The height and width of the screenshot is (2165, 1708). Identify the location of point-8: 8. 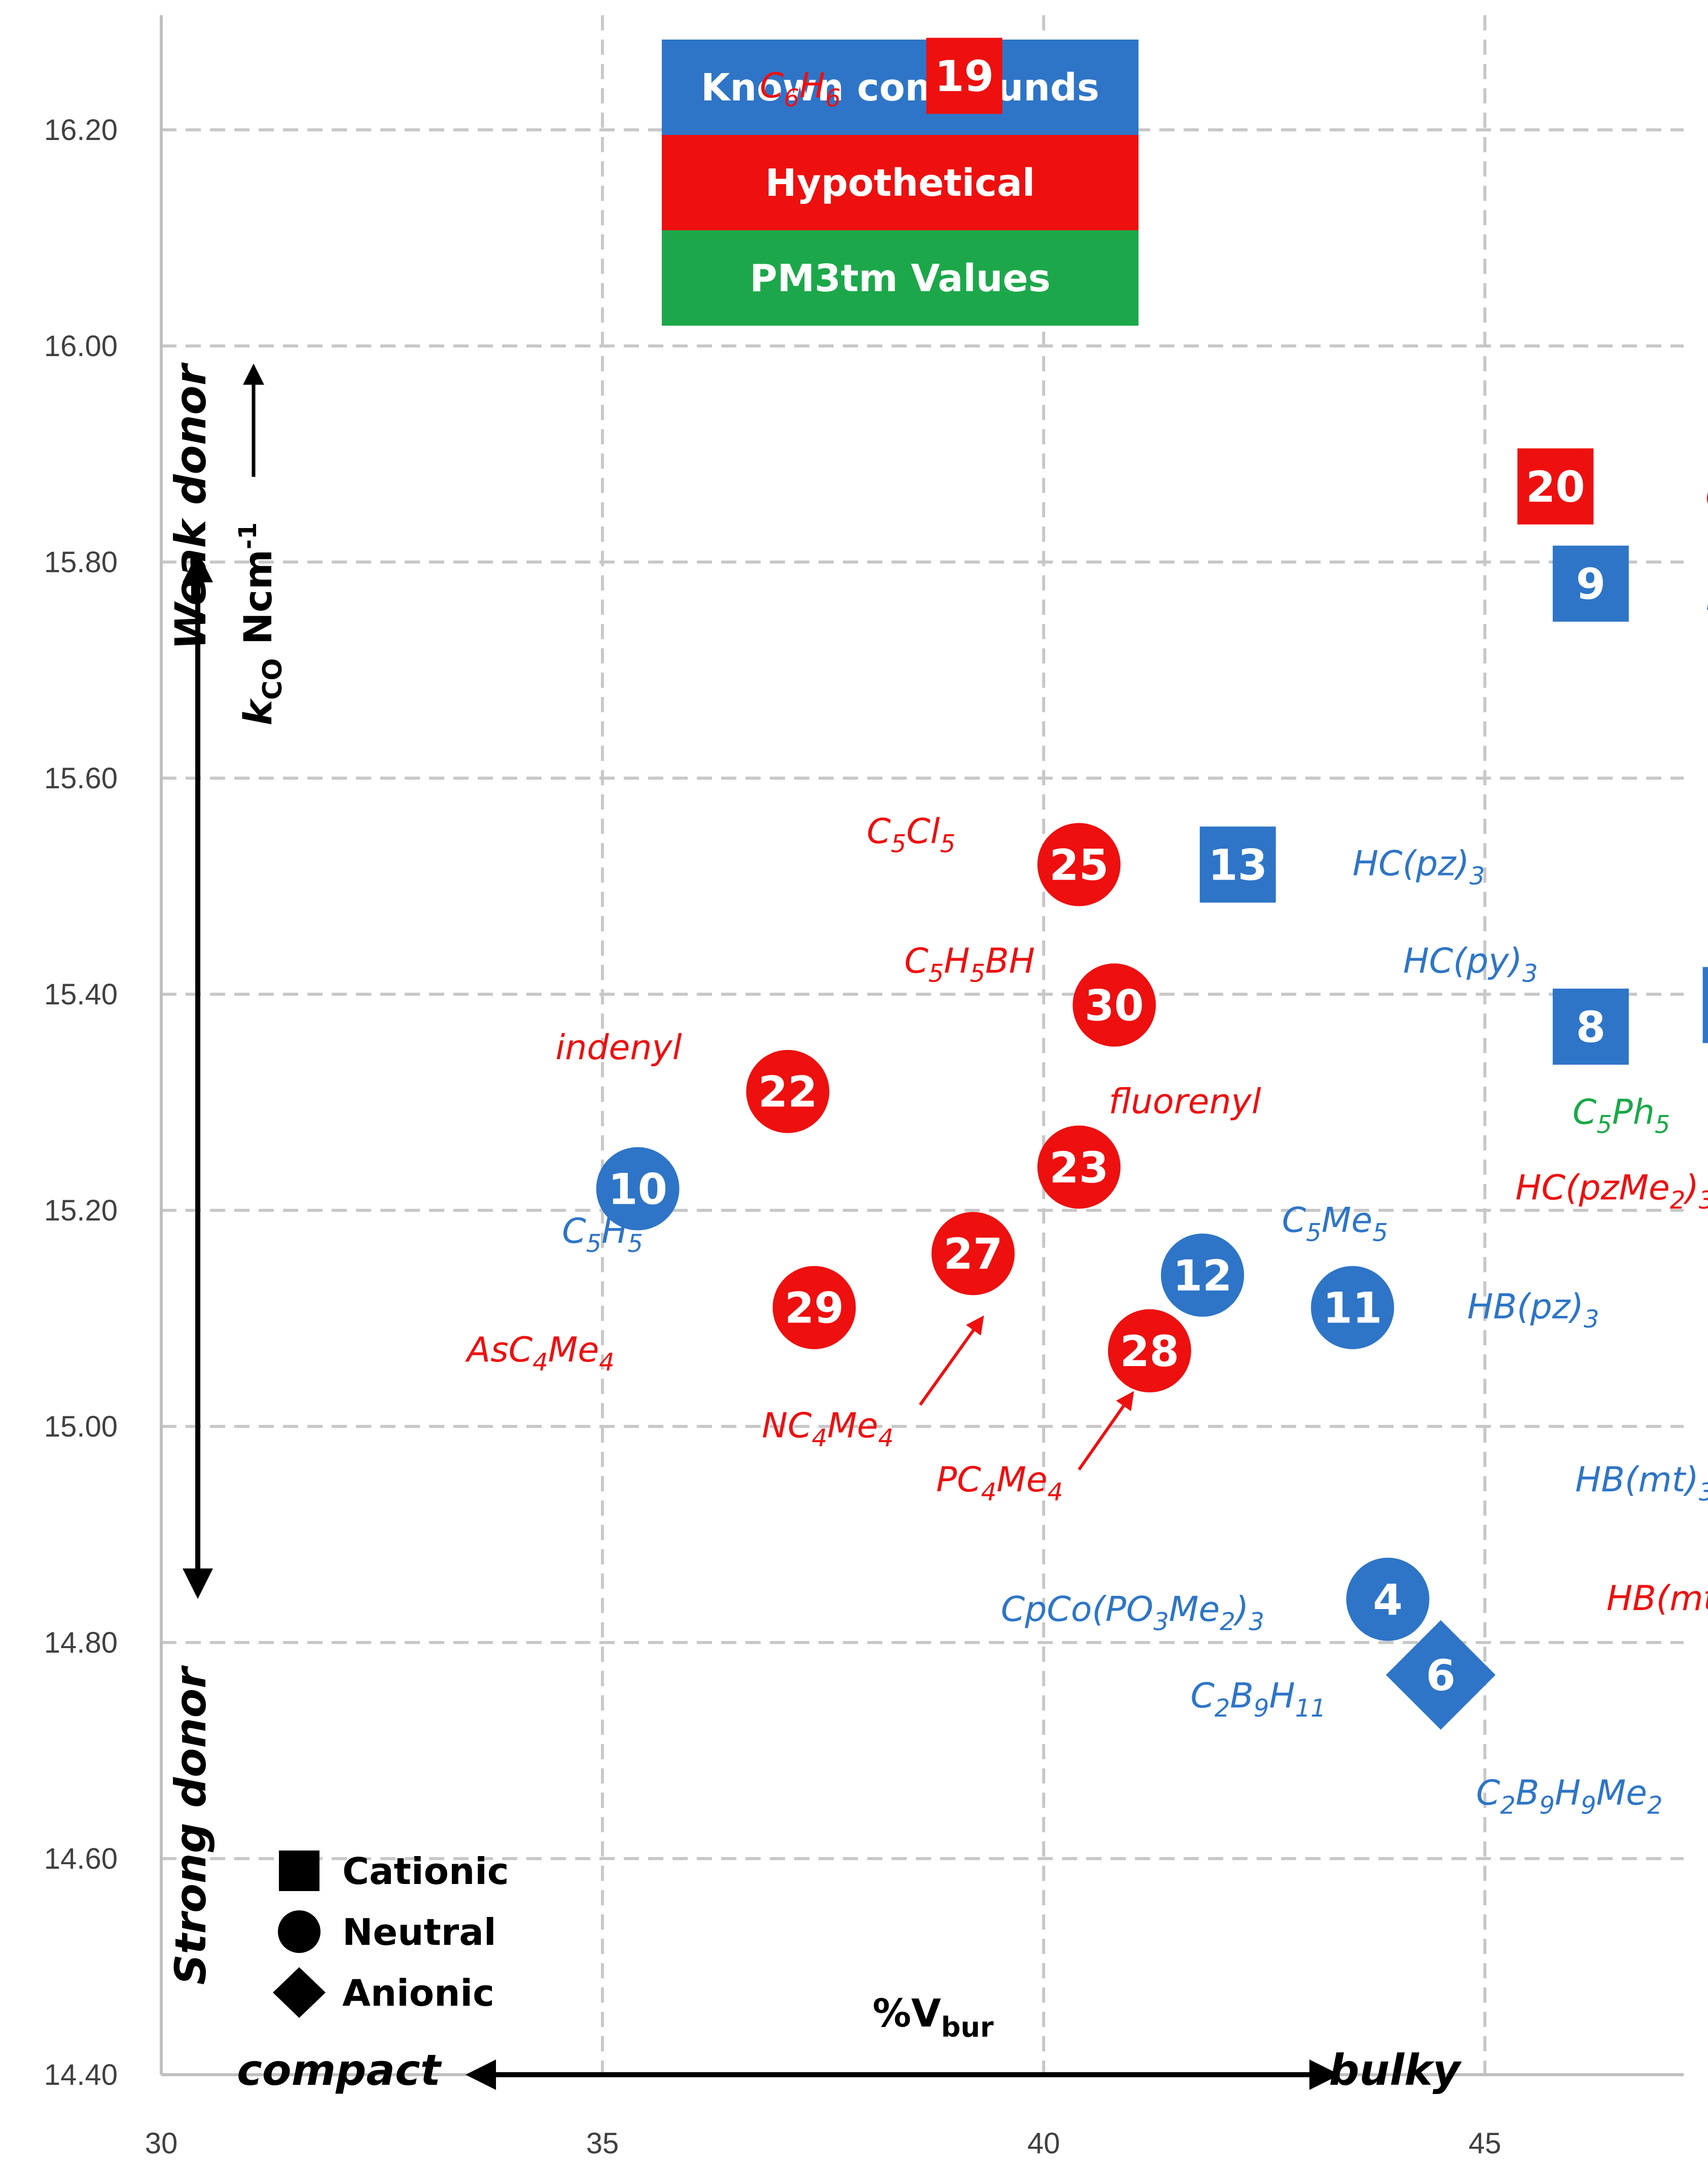
(1590, 1026).